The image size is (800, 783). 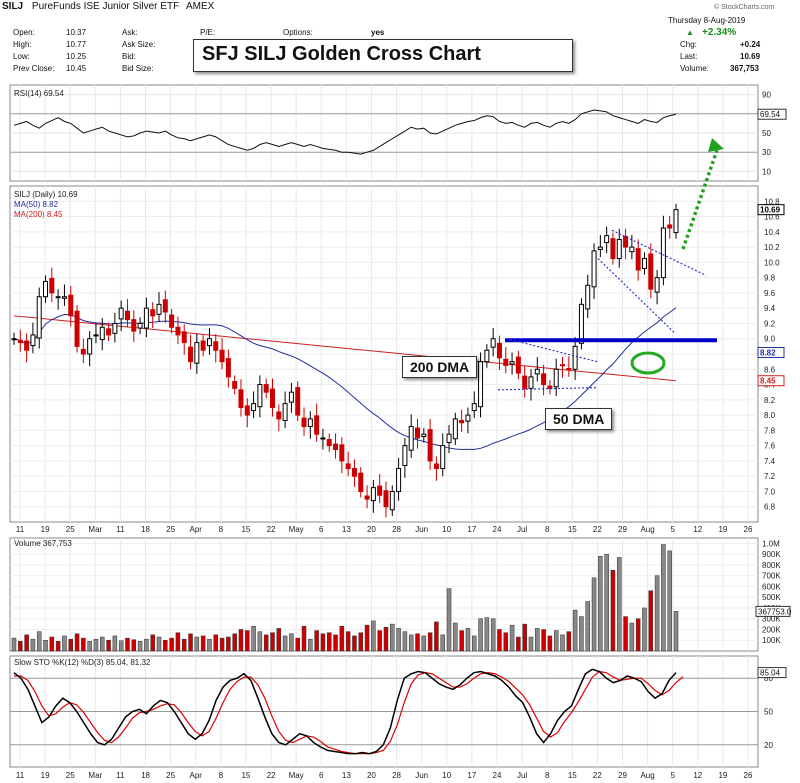 I want to click on x-tick-label-bottom: May, so click(x=296, y=775).